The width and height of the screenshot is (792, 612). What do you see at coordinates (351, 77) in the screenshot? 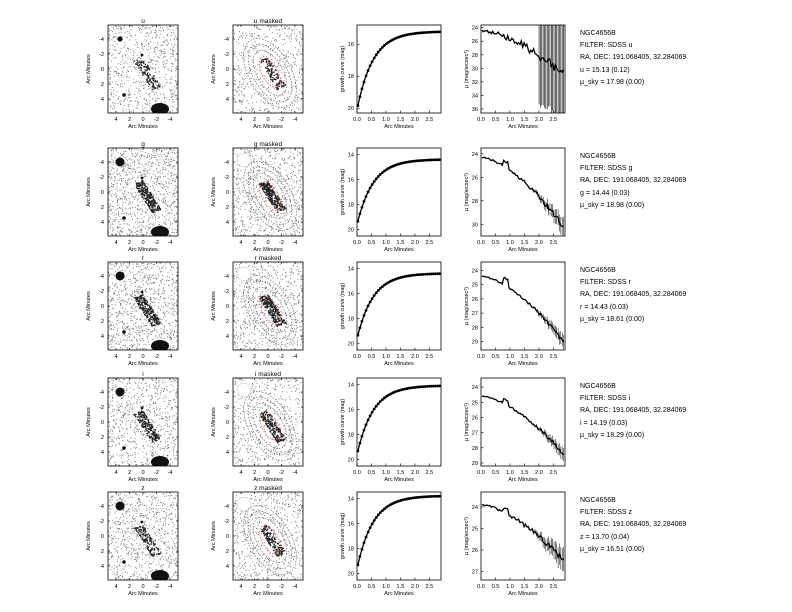
I see `y-tick-label: 18` at bounding box center [351, 77].